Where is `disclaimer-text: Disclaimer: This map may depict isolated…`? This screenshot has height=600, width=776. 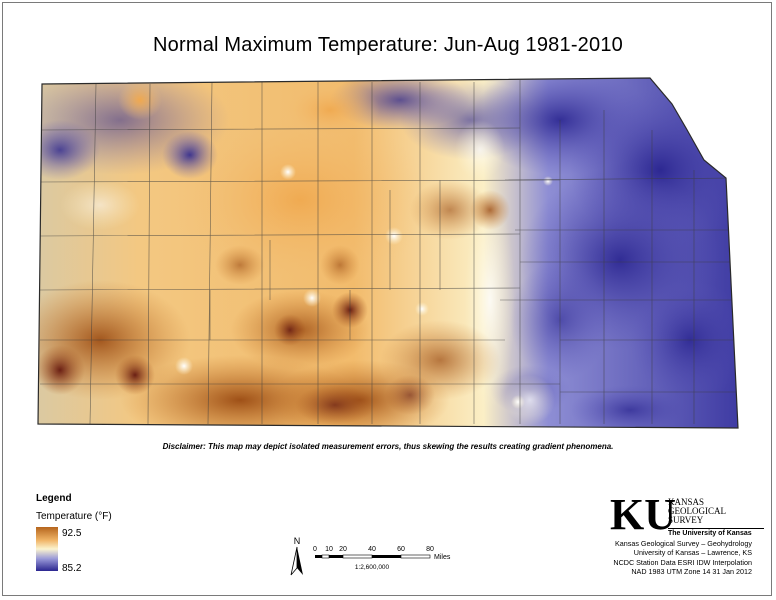 disclaimer-text: Disclaimer: This map may depict isolated… is located at coordinates (388, 446).